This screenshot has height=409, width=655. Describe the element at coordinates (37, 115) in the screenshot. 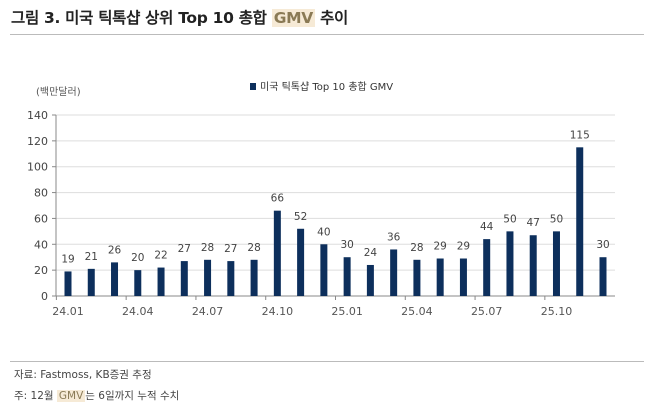

I see `y-tick-label: 140` at that location.